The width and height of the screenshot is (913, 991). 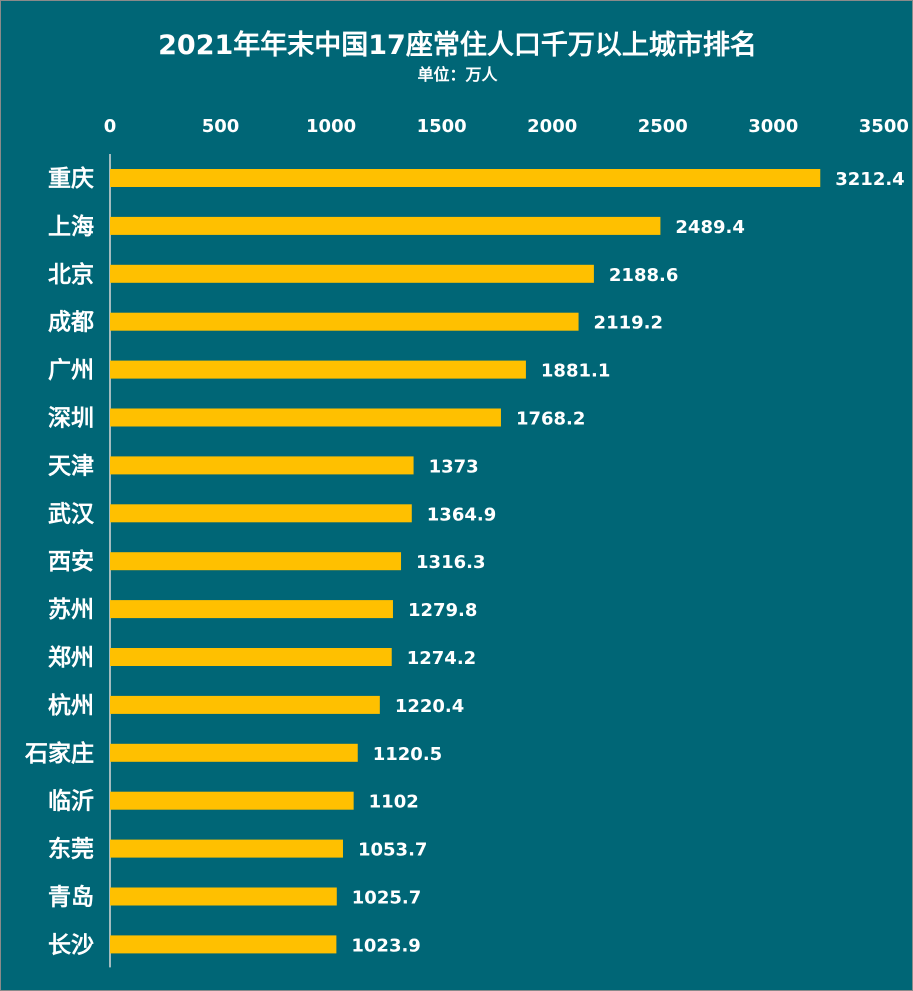 I want to click on value-label: 1364.9, so click(x=461, y=514).